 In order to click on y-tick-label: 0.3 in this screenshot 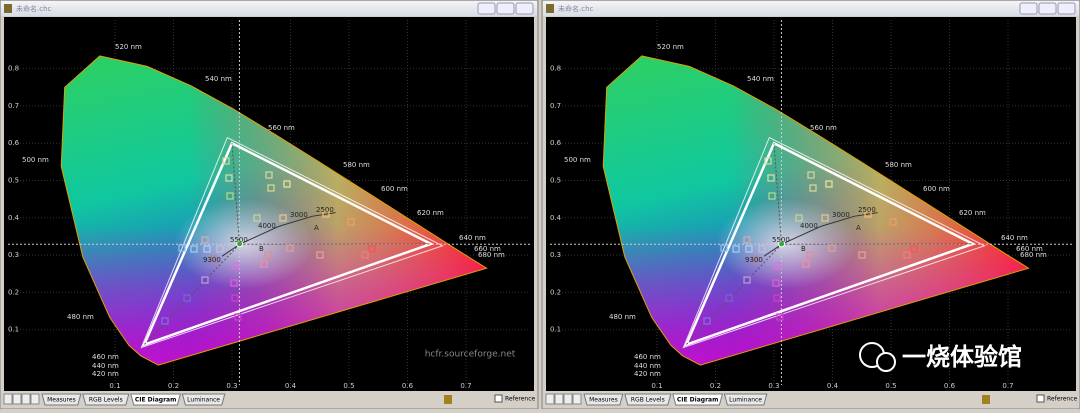, I will do `click(13, 255)`.